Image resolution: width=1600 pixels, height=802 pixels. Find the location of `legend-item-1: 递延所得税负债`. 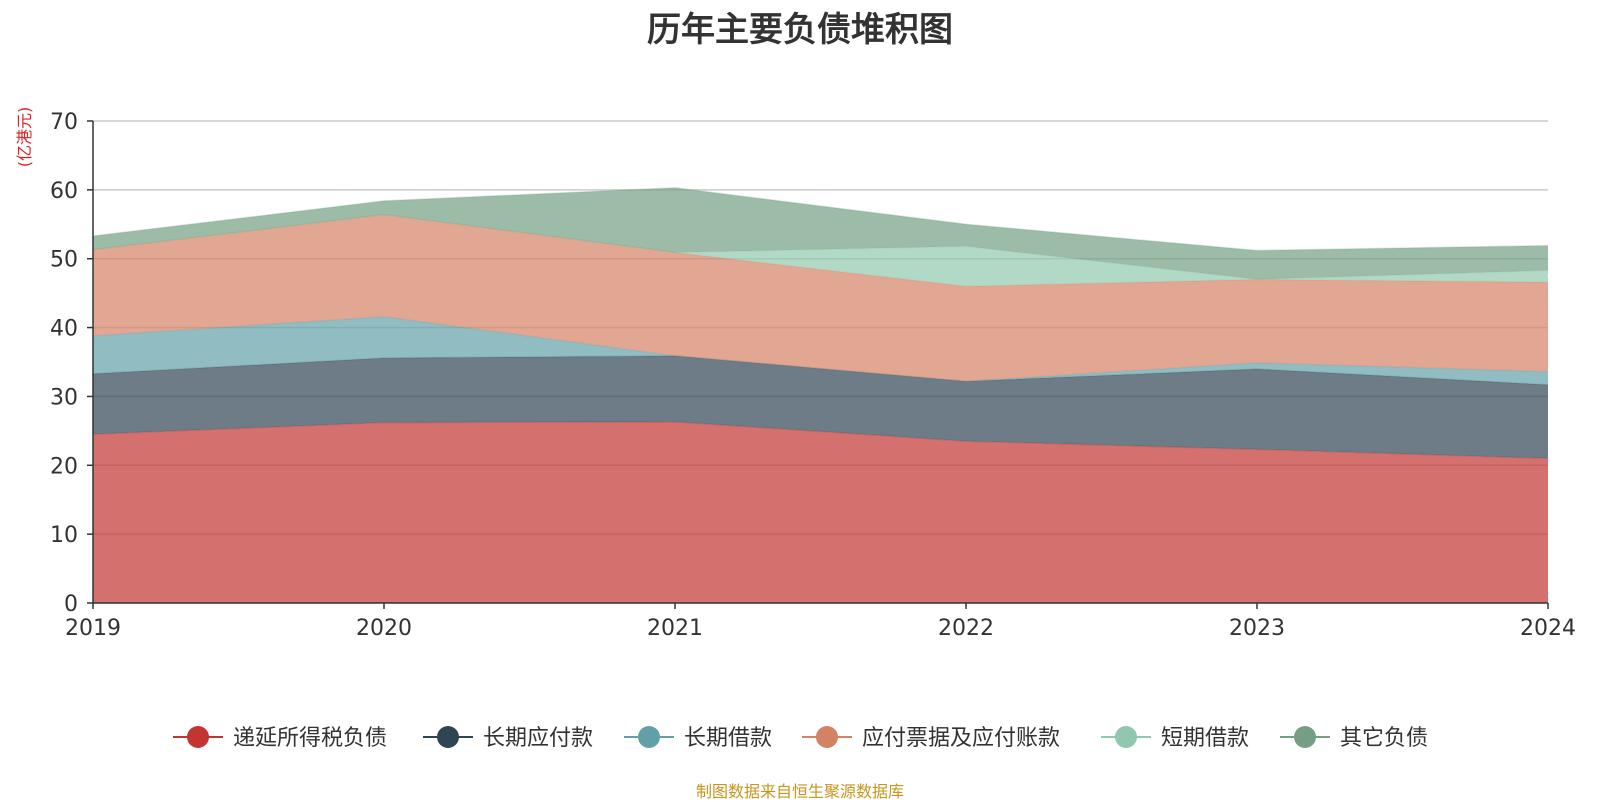

legend-item-1: 递延所得税负债 is located at coordinates (280, 738).